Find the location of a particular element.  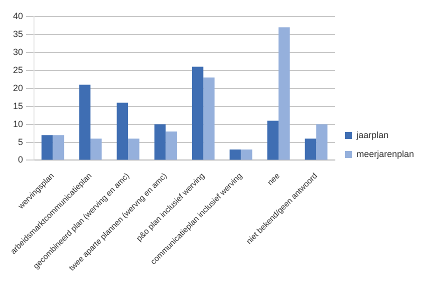

y-tick-label: 10 is located at coordinates (18, 123).